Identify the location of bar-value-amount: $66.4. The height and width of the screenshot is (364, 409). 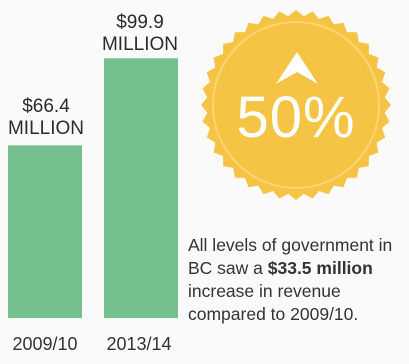
(46, 106).